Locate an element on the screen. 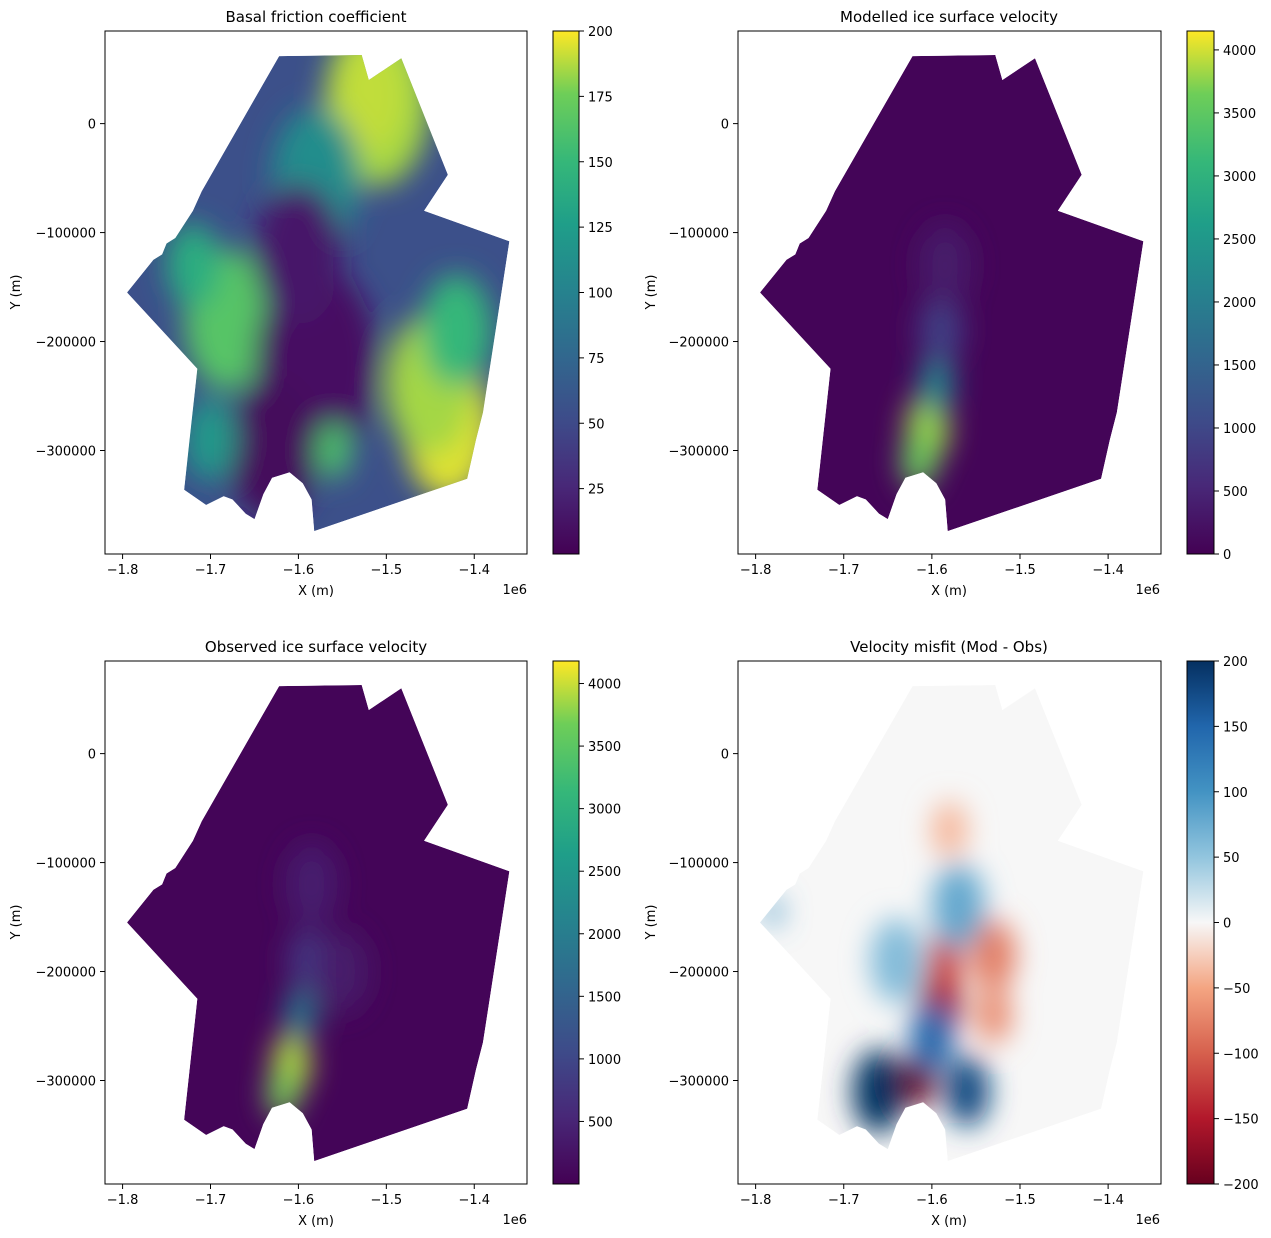 The width and height of the screenshot is (1271, 1238). field-clip is located at coordinates (952, 923).